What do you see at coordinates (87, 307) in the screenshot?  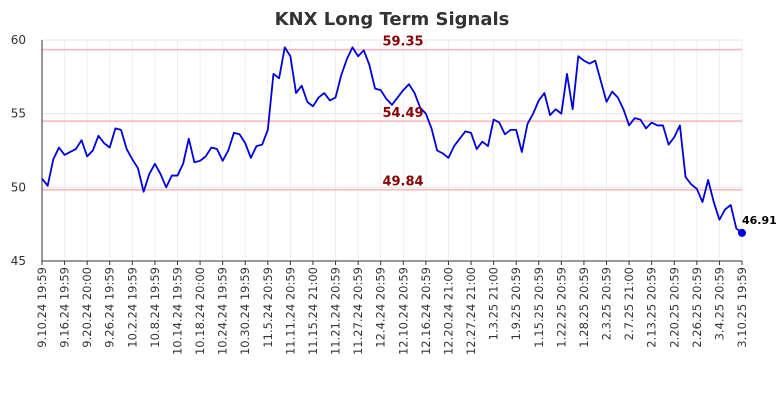 I see `x-tick-label: 9.20.24 20:00` at bounding box center [87, 307].